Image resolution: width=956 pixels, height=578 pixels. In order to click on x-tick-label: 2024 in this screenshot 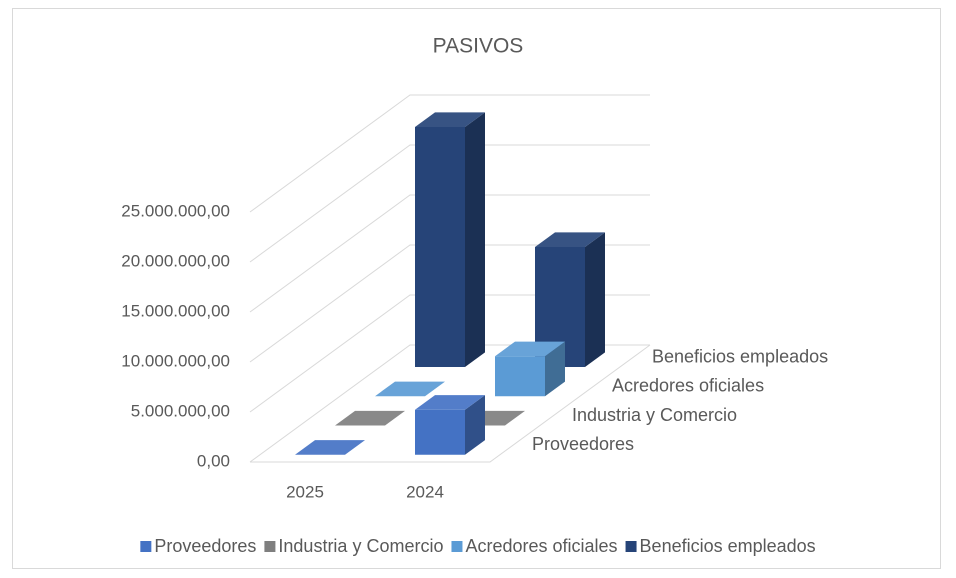, I will do `click(425, 491)`.